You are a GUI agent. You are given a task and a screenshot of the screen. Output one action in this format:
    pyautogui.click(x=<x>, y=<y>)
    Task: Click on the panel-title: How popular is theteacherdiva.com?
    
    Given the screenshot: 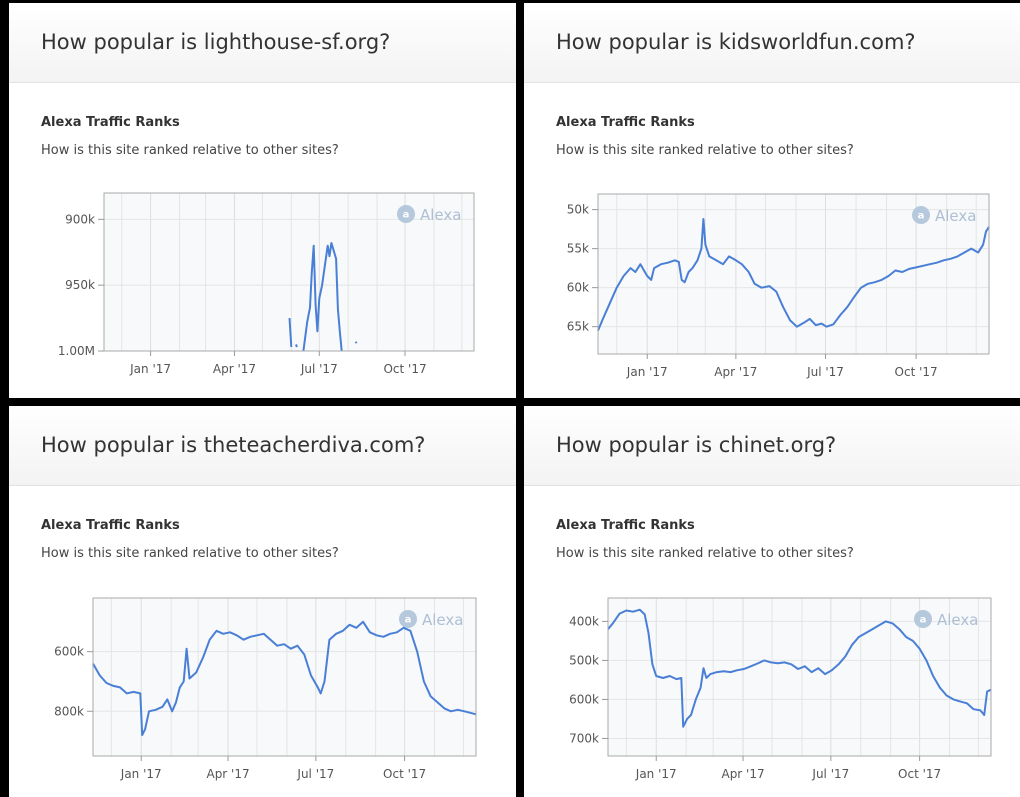 What is the action you would take?
    pyautogui.click(x=233, y=445)
    